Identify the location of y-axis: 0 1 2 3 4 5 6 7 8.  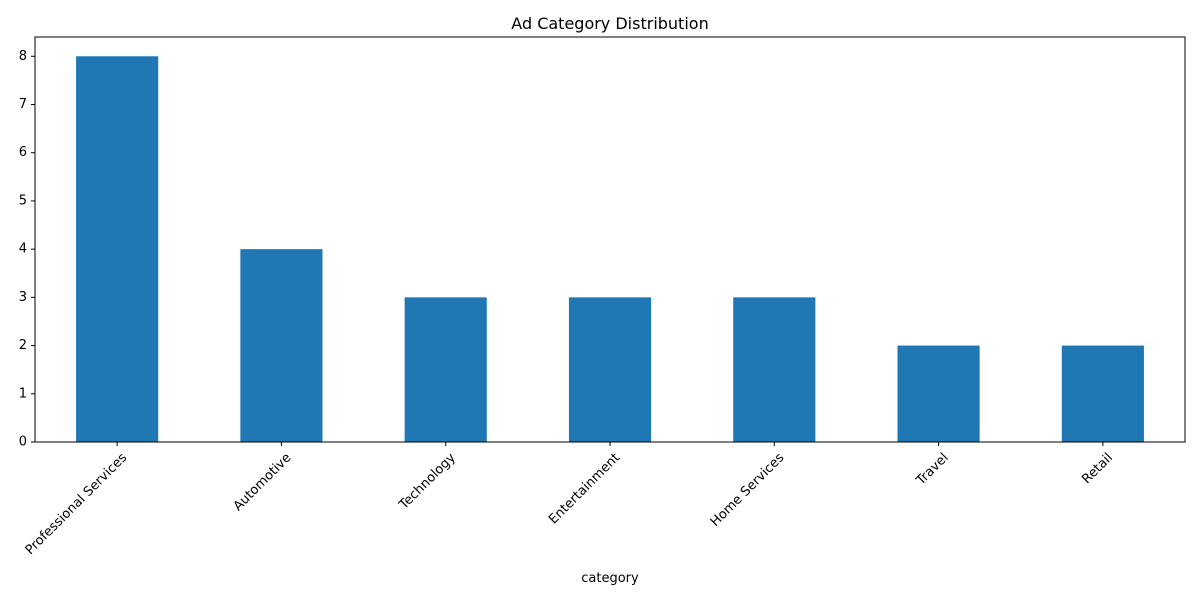
(27, 249).